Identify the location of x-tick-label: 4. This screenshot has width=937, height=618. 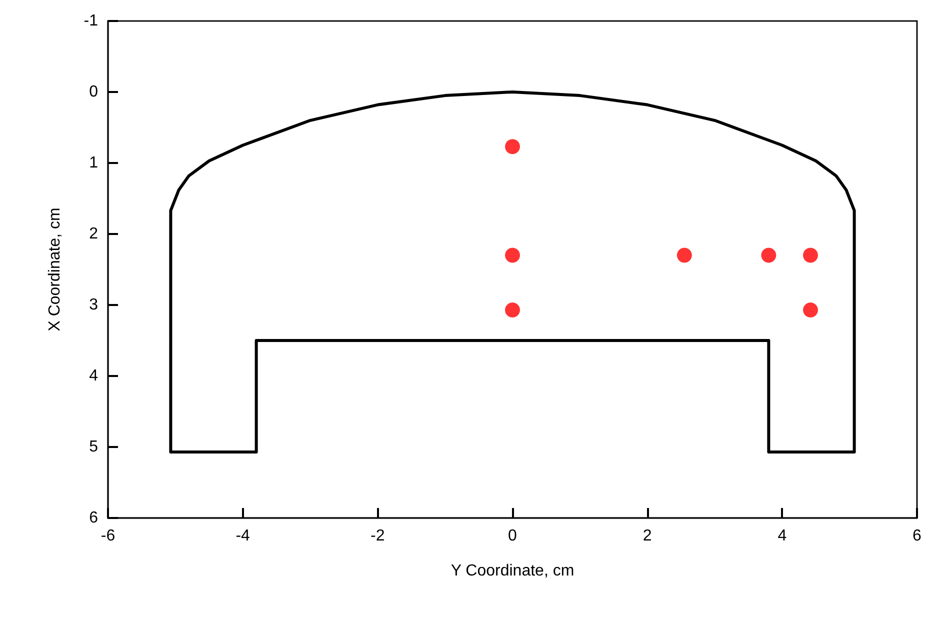
(782, 536).